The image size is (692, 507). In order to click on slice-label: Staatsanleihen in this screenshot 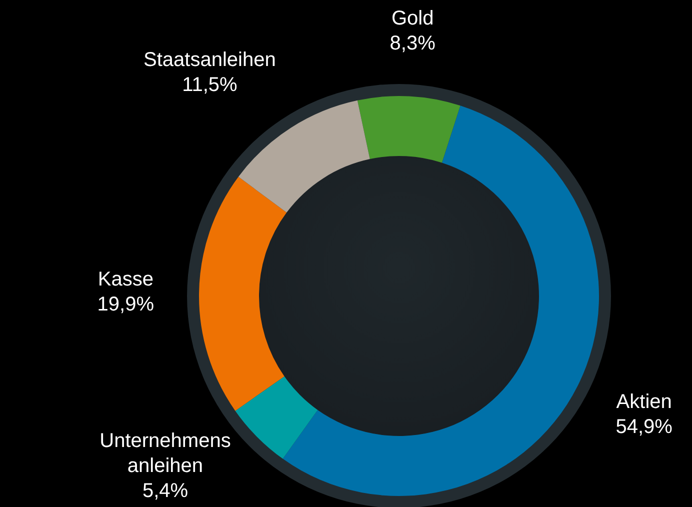, I will do `click(210, 60)`.